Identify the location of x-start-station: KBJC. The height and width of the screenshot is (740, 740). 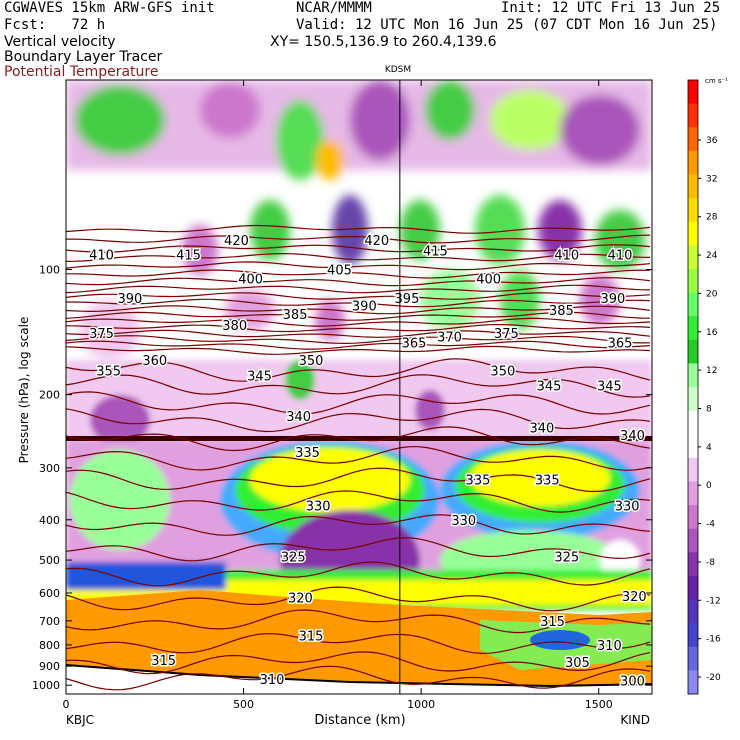
(80, 720).